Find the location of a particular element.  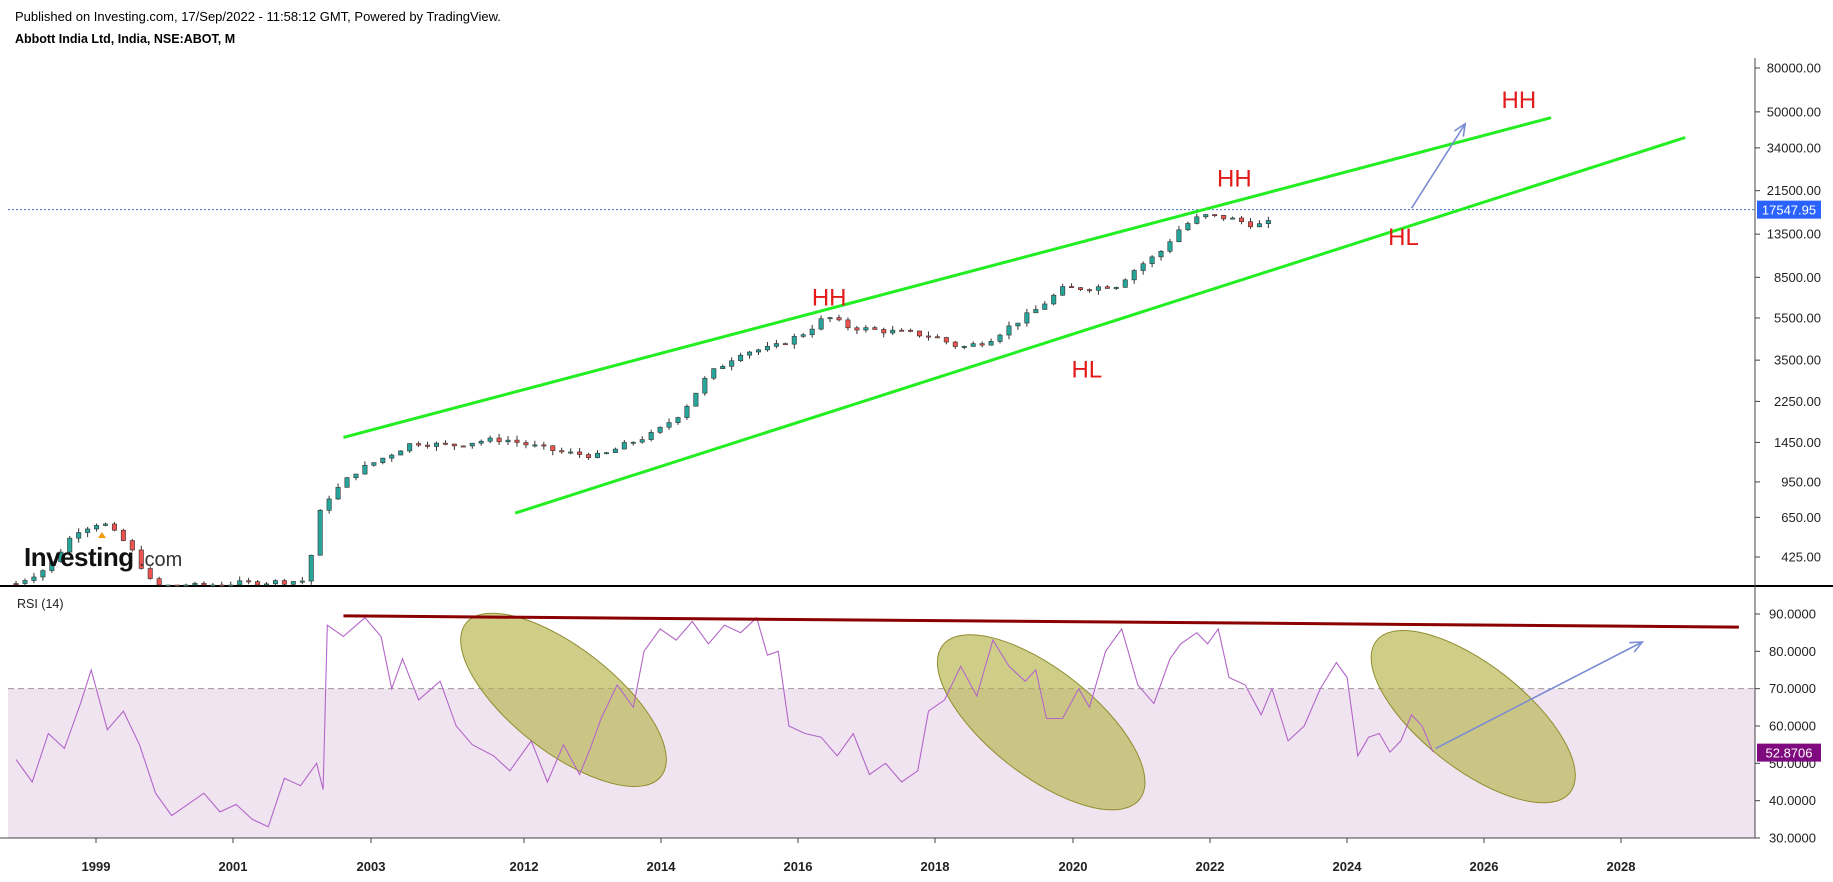

time-tick-label: 2003 is located at coordinates (371, 866).